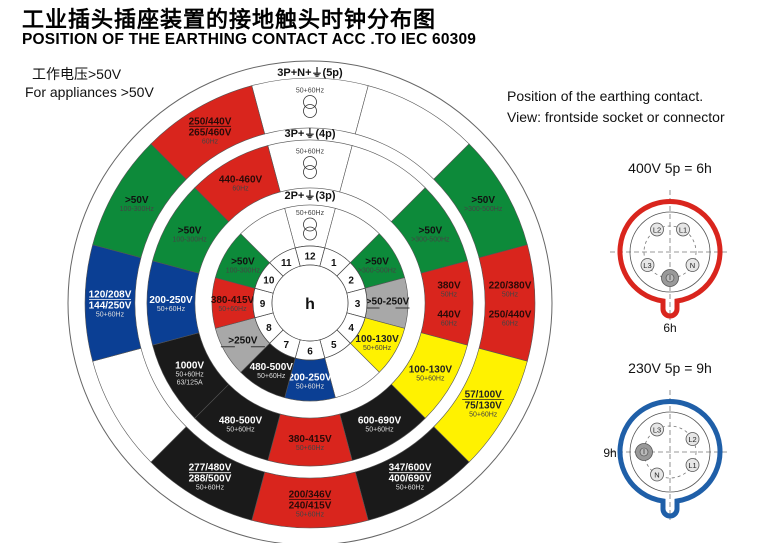  What do you see at coordinates (410, 479) in the screenshot?
I see `segment-voltage: 400/690V` at bounding box center [410, 479].